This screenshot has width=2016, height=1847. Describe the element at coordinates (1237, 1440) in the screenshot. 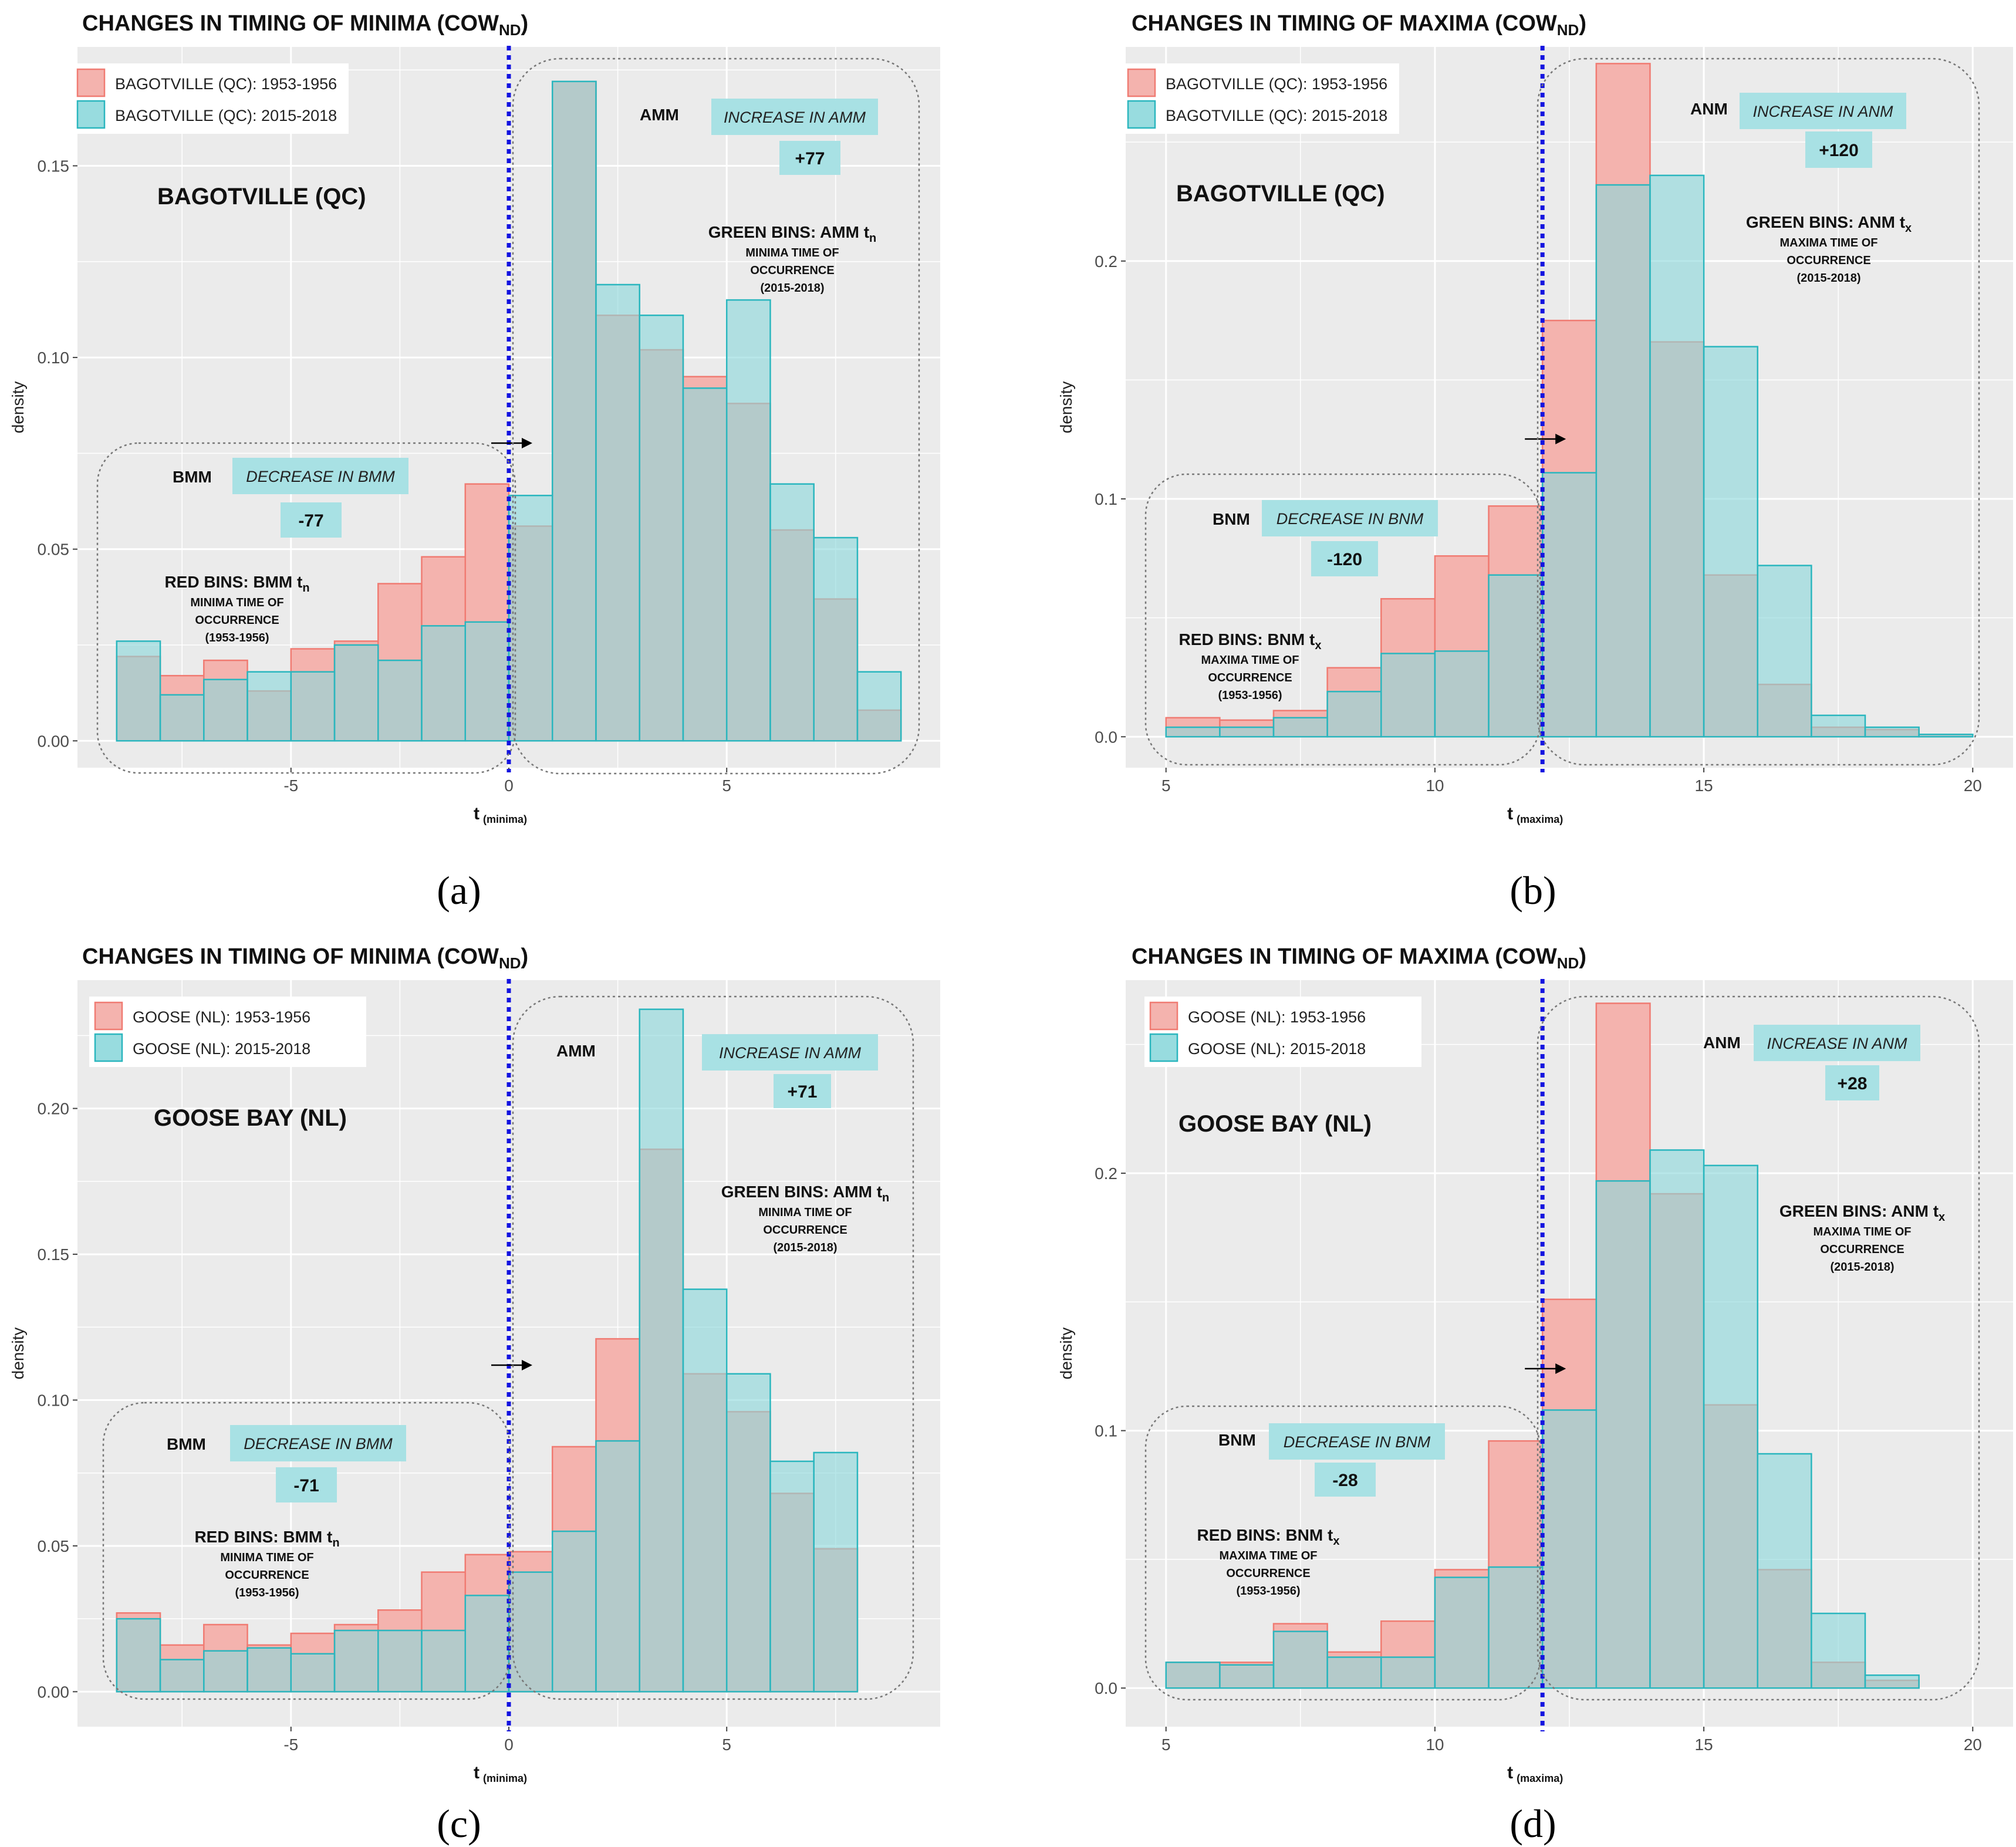

I see `before-label: BNM` at that location.